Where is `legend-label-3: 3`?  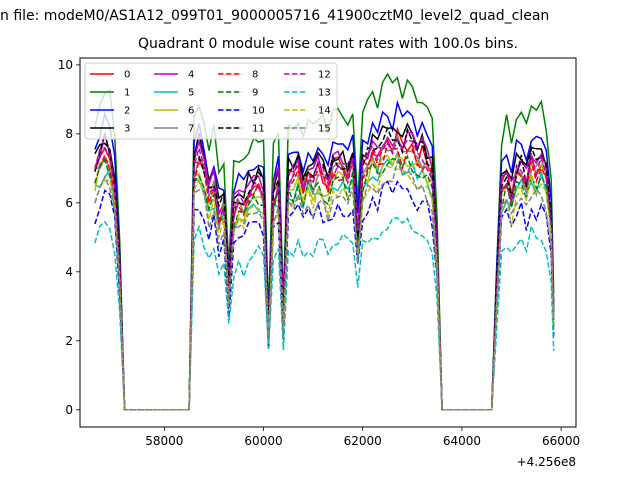 legend-label-3: 3 is located at coordinates (127, 129).